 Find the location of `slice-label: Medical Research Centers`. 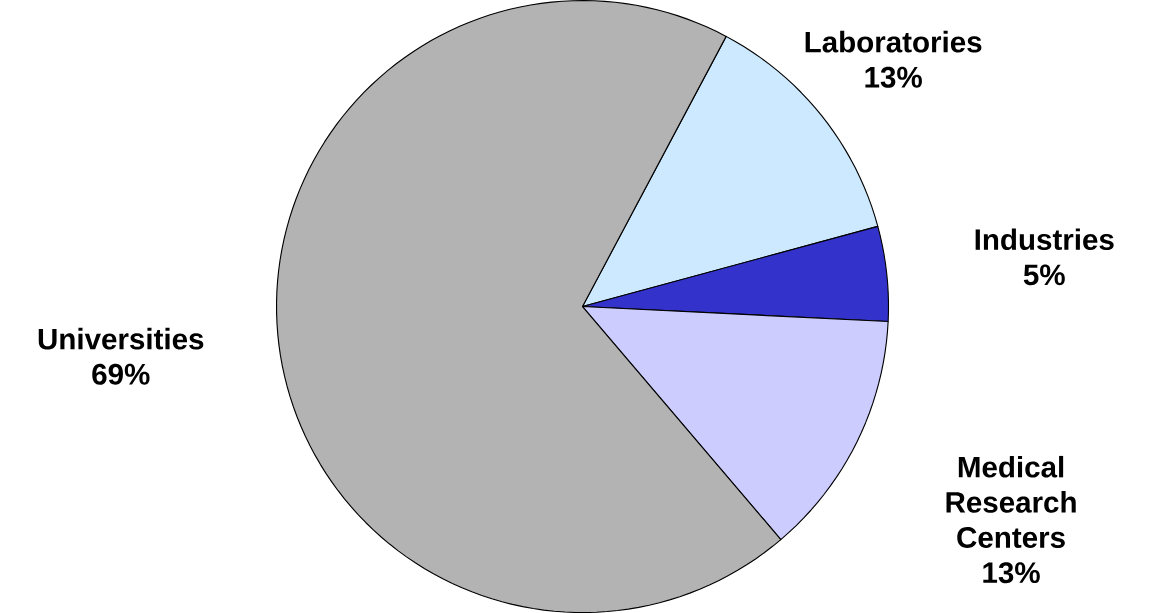

slice-label: Medical Research Centers is located at coordinates (1011, 501).